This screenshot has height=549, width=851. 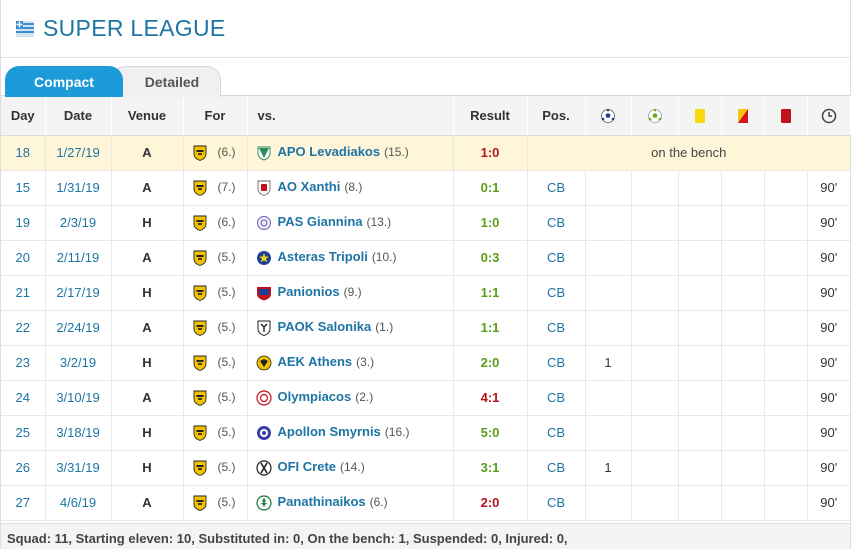 I want to click on matchday-link: 27, so click(x=22, y=502).